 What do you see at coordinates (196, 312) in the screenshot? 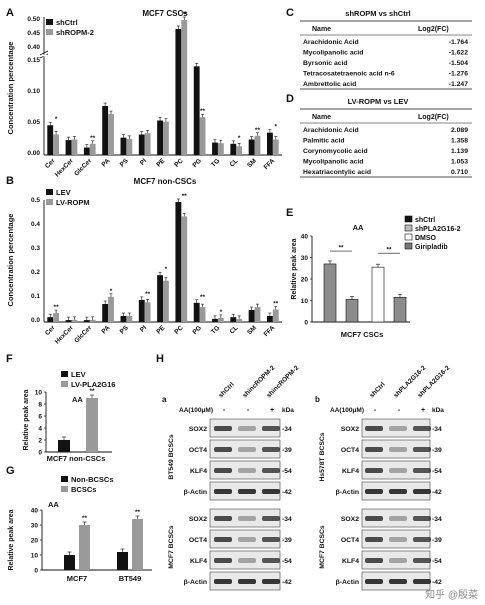
I see `chart-b-bar-pg-lev` at bounding box center [196, 312].